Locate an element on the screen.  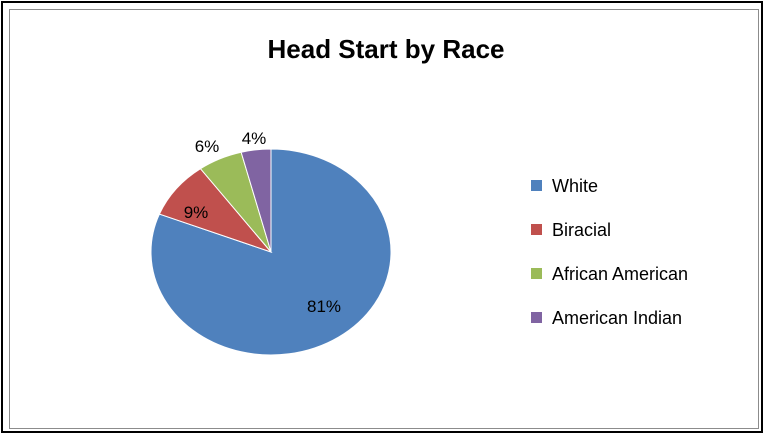
pie-slice-american-indian is located at coordinates (256, 200).